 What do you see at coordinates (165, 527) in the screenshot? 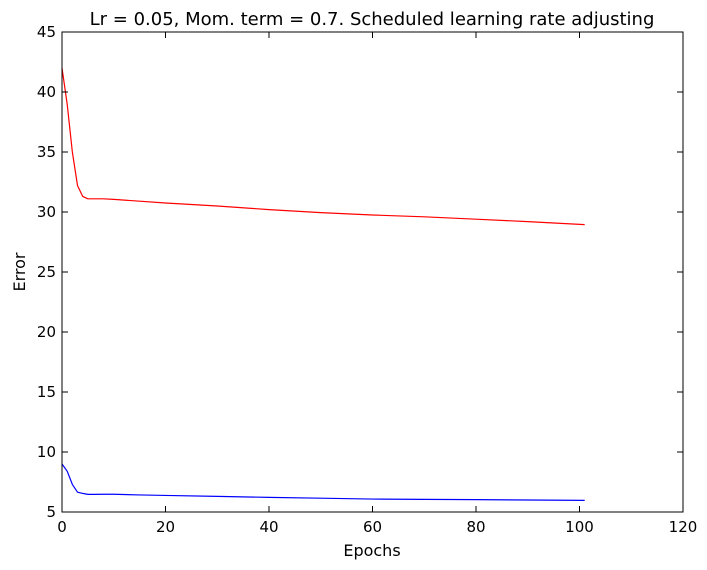
I see `x-tick-label: 20` at bounding box center [165, 527].